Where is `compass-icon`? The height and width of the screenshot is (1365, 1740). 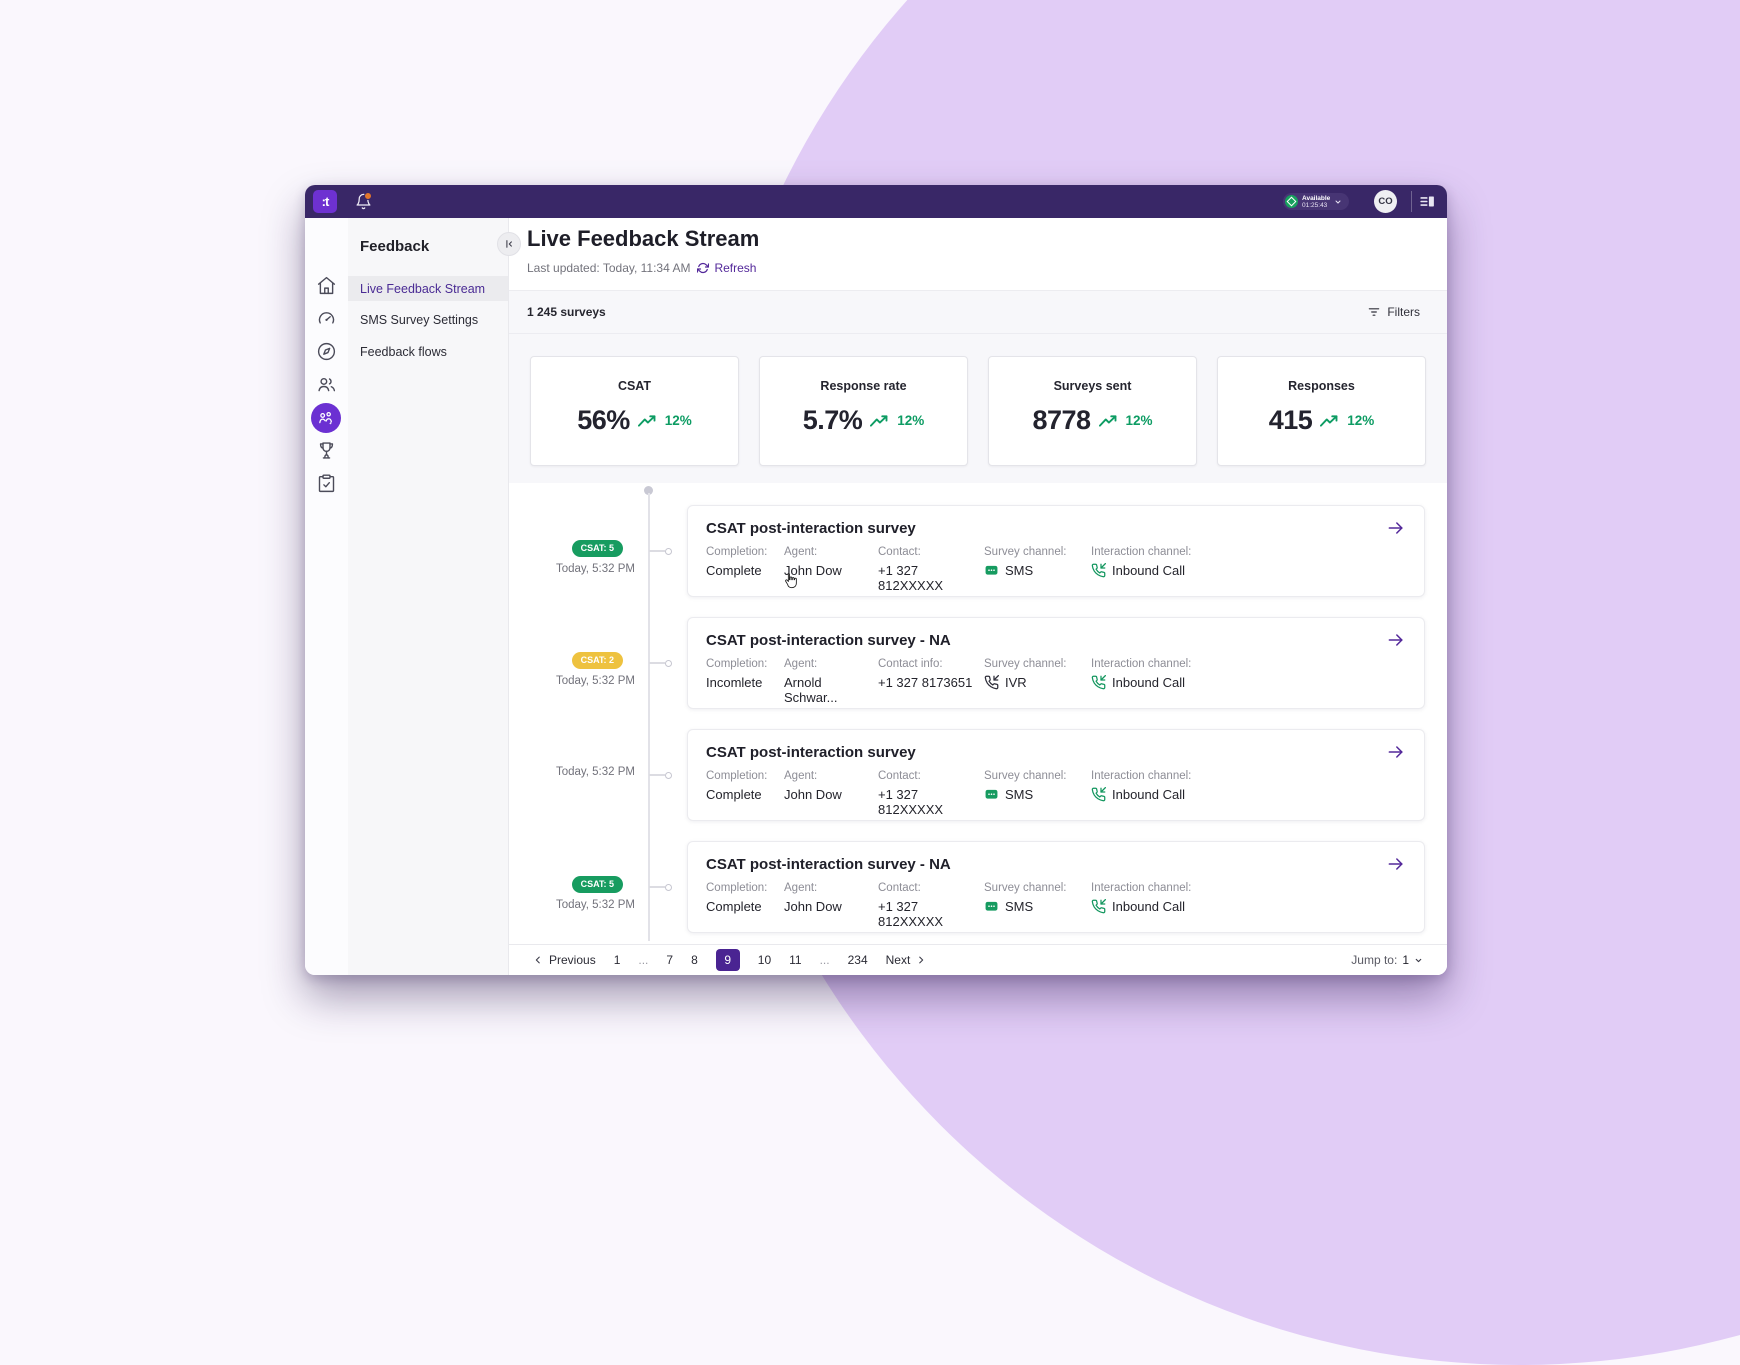 compass-icon is located at coordinates (326, 351).